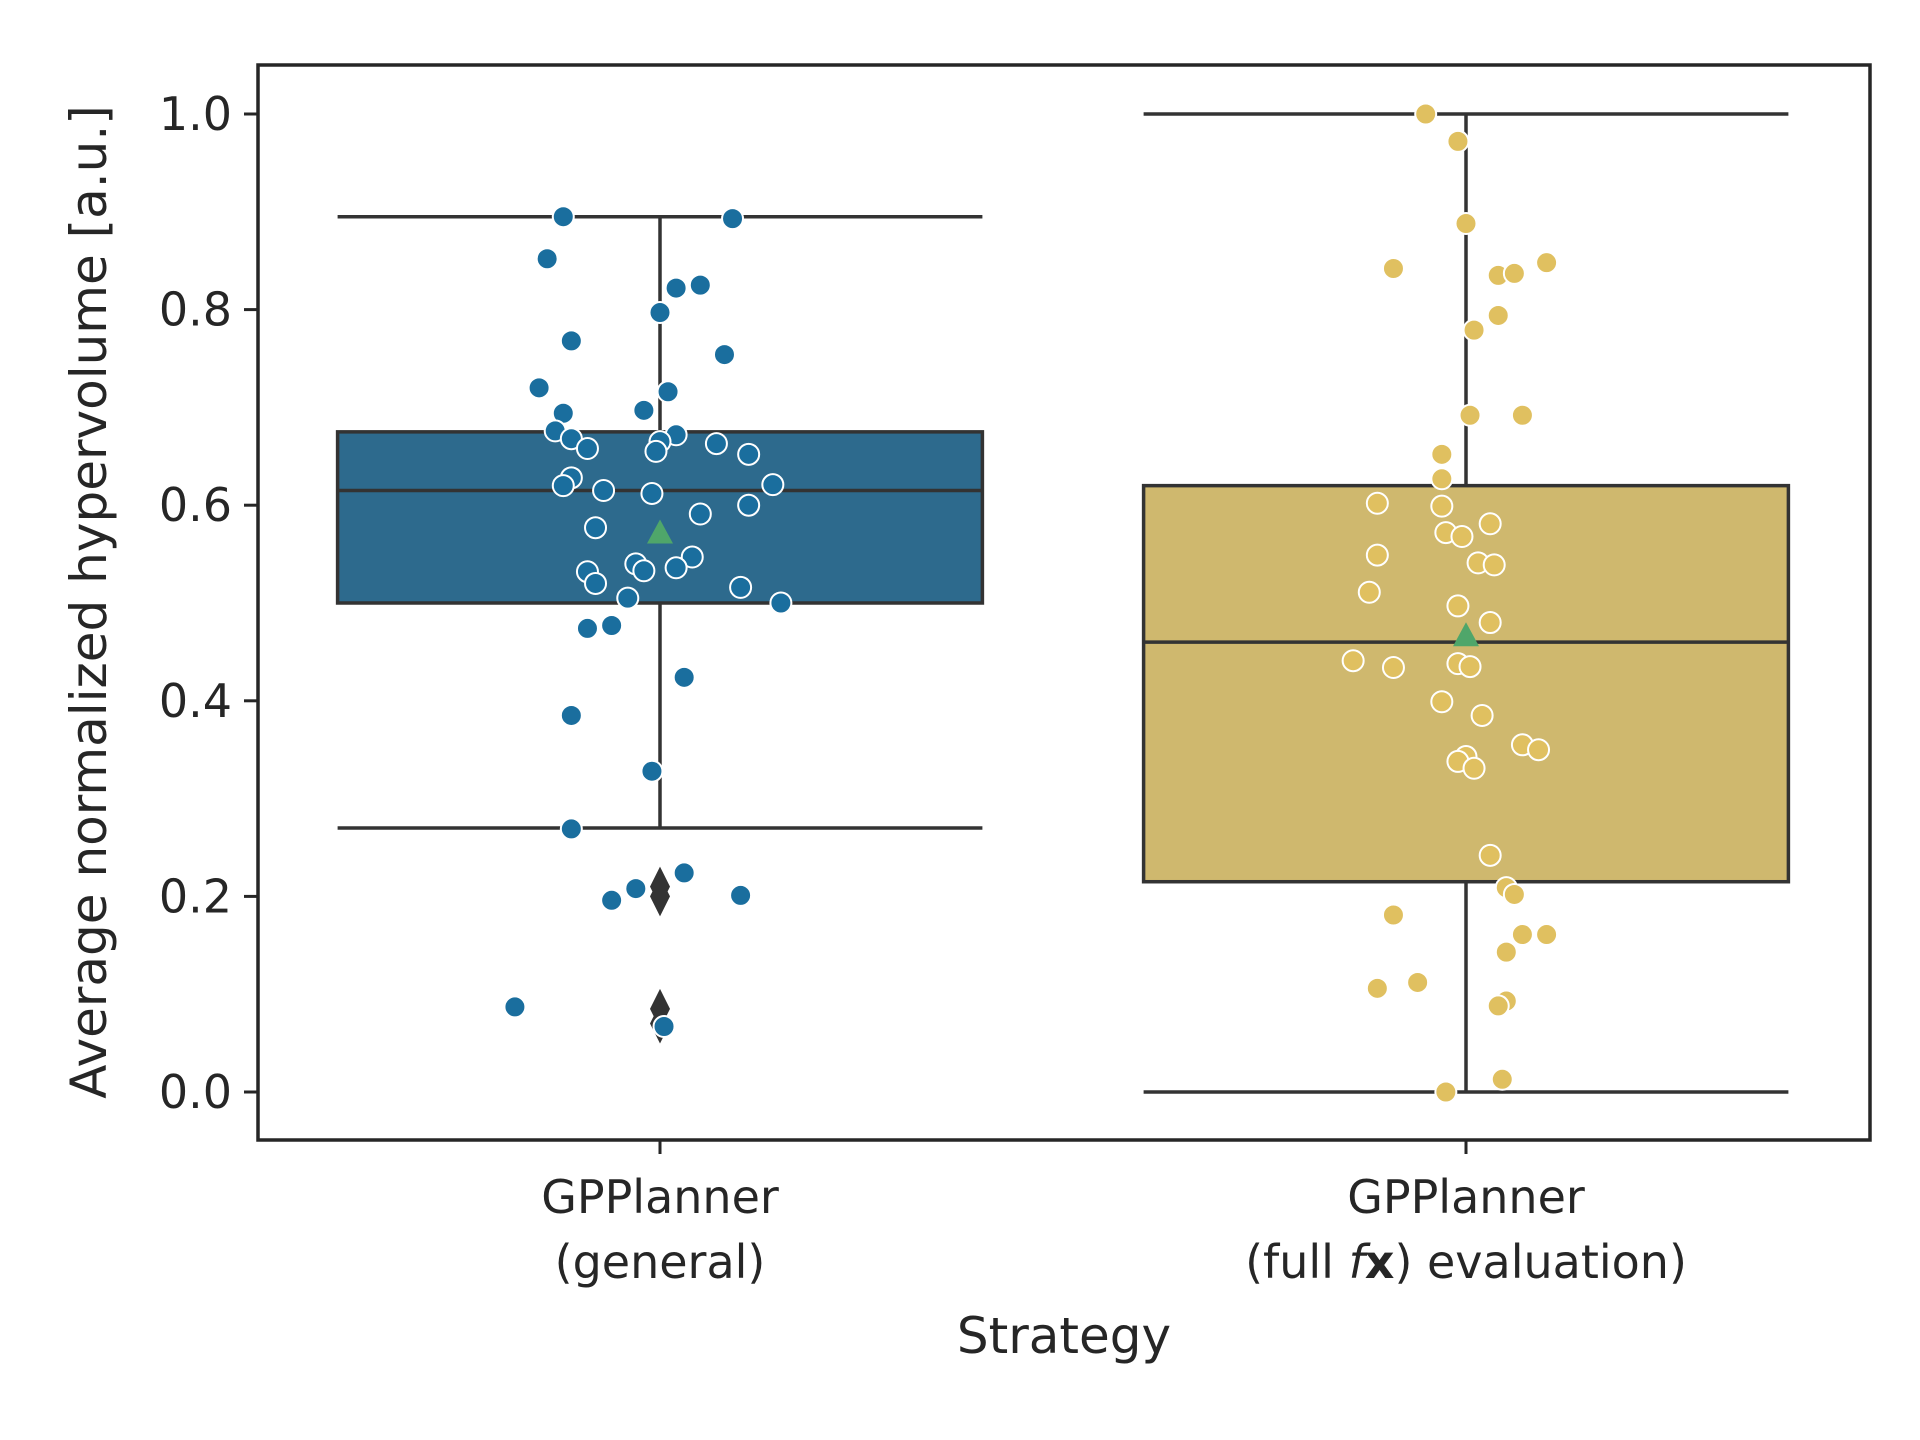  I want to click on x-tick-label-0-line2: (general), so click(660, 1262).